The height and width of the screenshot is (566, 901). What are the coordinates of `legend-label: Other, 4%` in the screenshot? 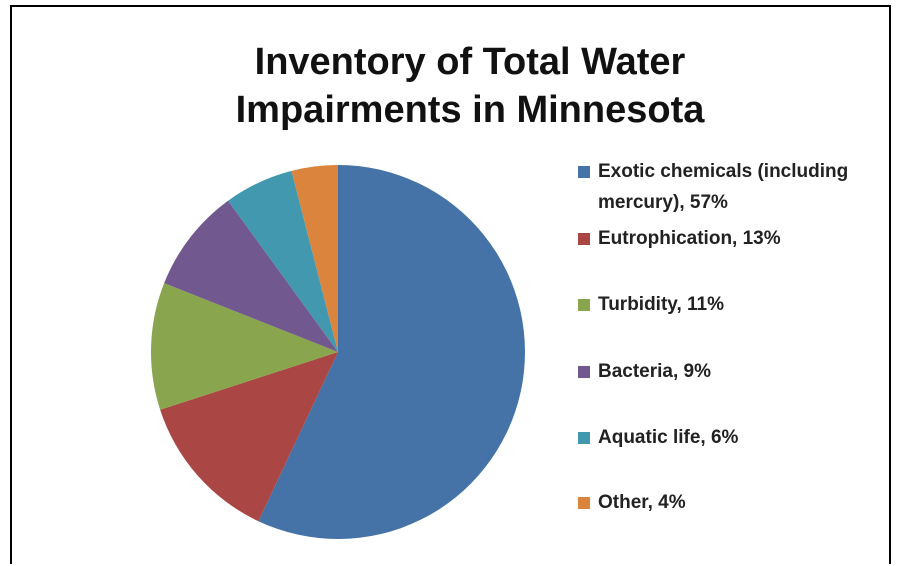 It's located at (642, 502).